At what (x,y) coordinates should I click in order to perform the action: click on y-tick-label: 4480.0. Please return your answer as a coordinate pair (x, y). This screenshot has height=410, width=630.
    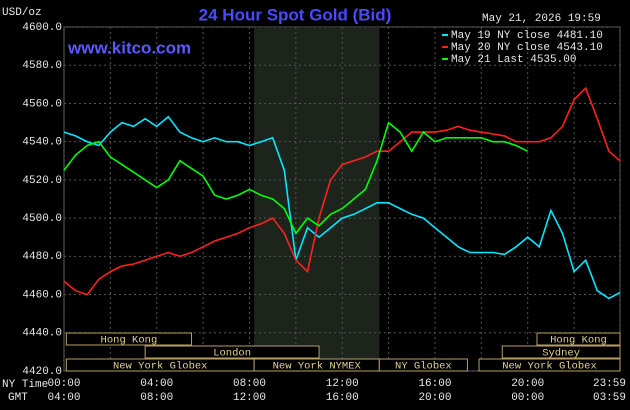
    Looking at the image, I should click on (42, 257).